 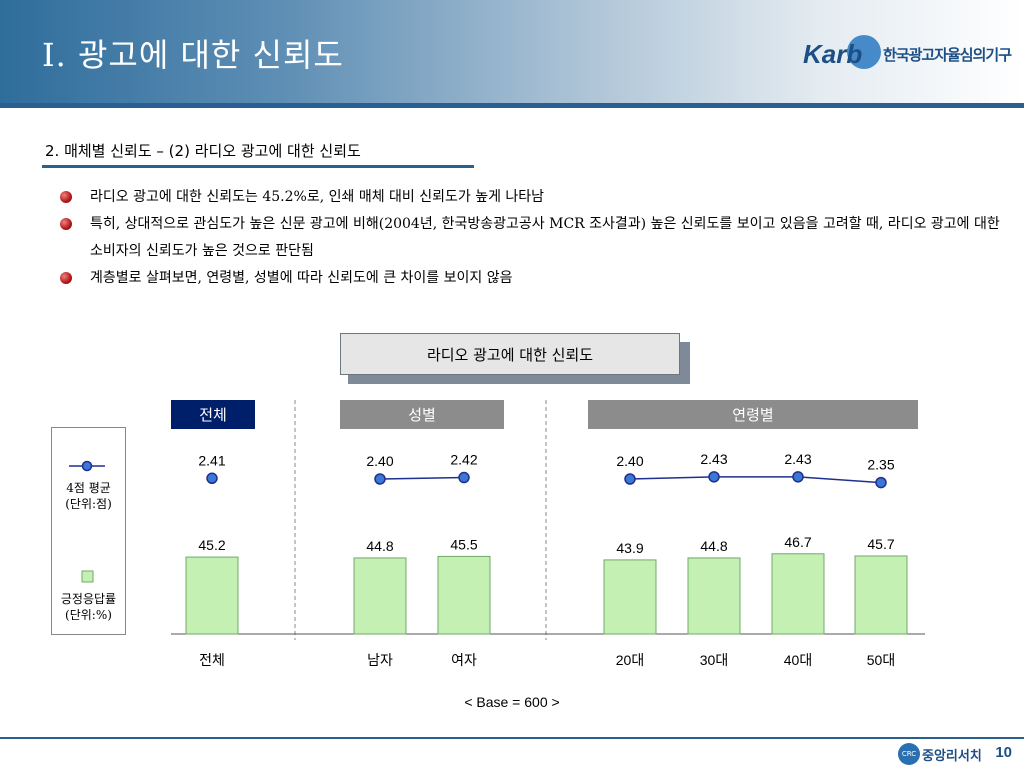 I want to click on bar-value-label: 45.5, so click(x=463, y=544).